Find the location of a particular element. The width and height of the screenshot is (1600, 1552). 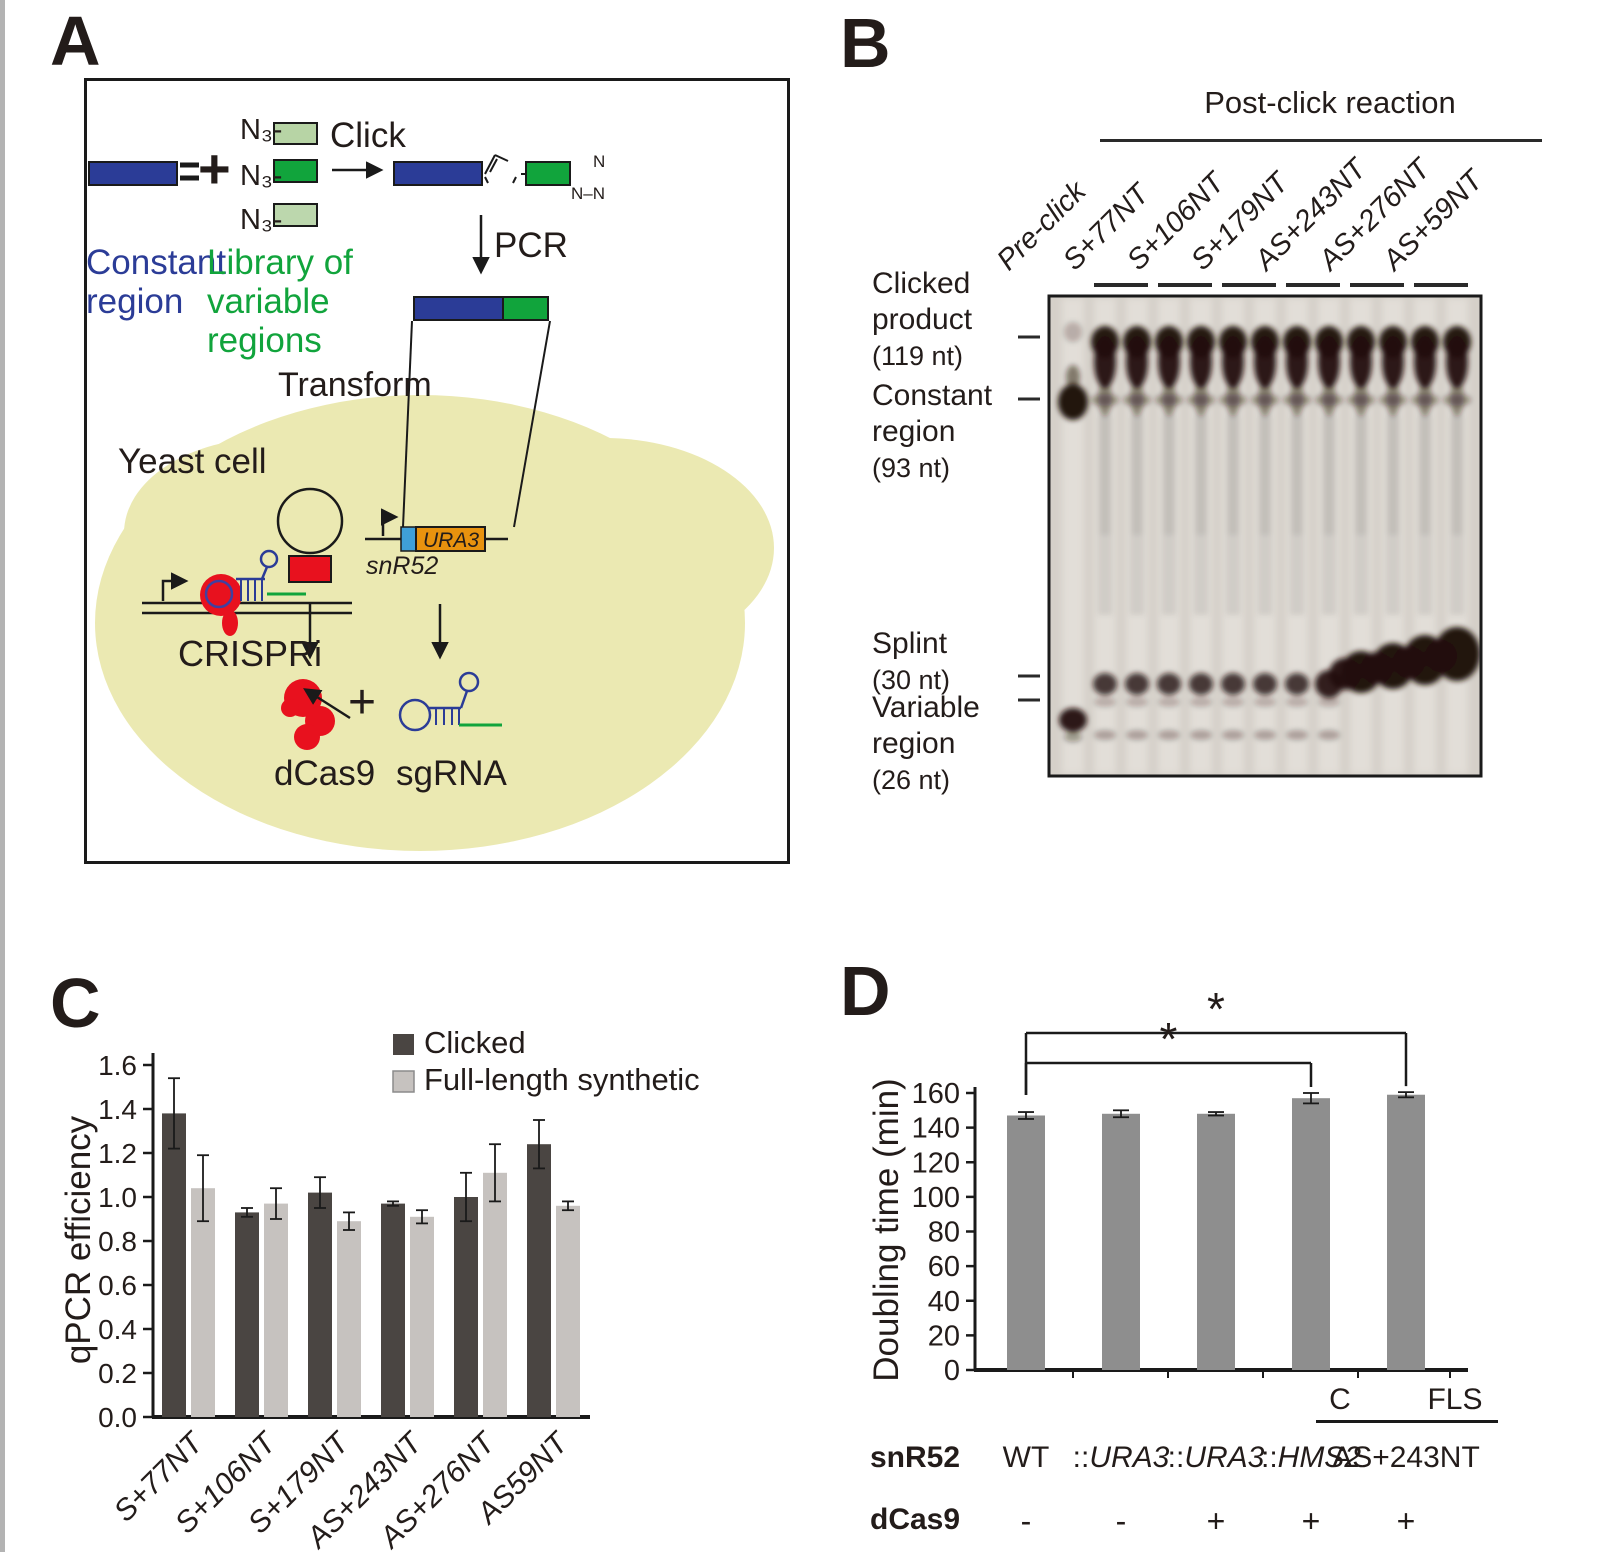

condition-cell: AS+243NT is located at coordinates (1406, 1457).